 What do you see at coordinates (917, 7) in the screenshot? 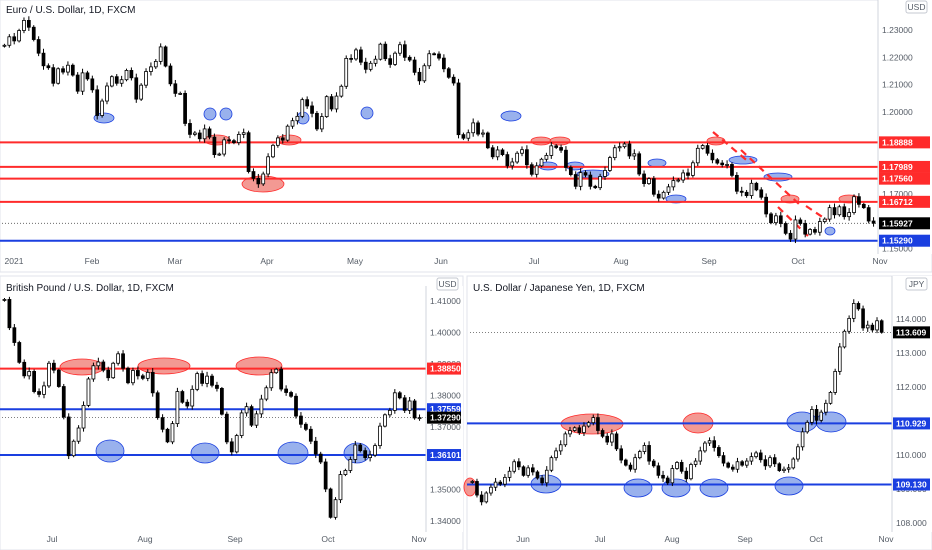
I see `currency-label: USD` at bounding box center [917, 7].